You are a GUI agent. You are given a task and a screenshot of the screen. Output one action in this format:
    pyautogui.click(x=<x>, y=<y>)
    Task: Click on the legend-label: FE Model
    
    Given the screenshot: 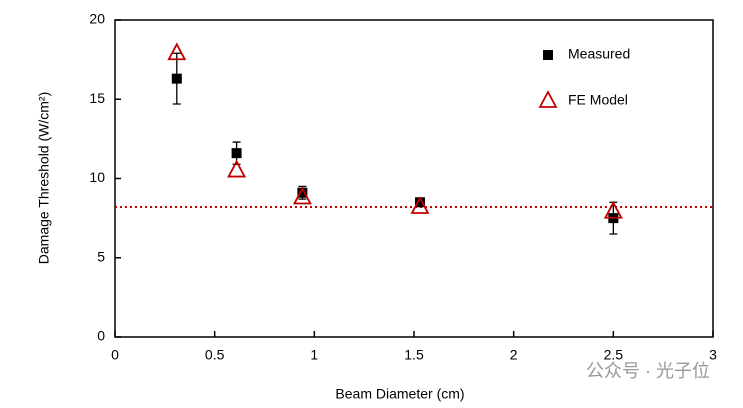 What is the action you would take?
    pyautogui.click(x=598, y=100)
    